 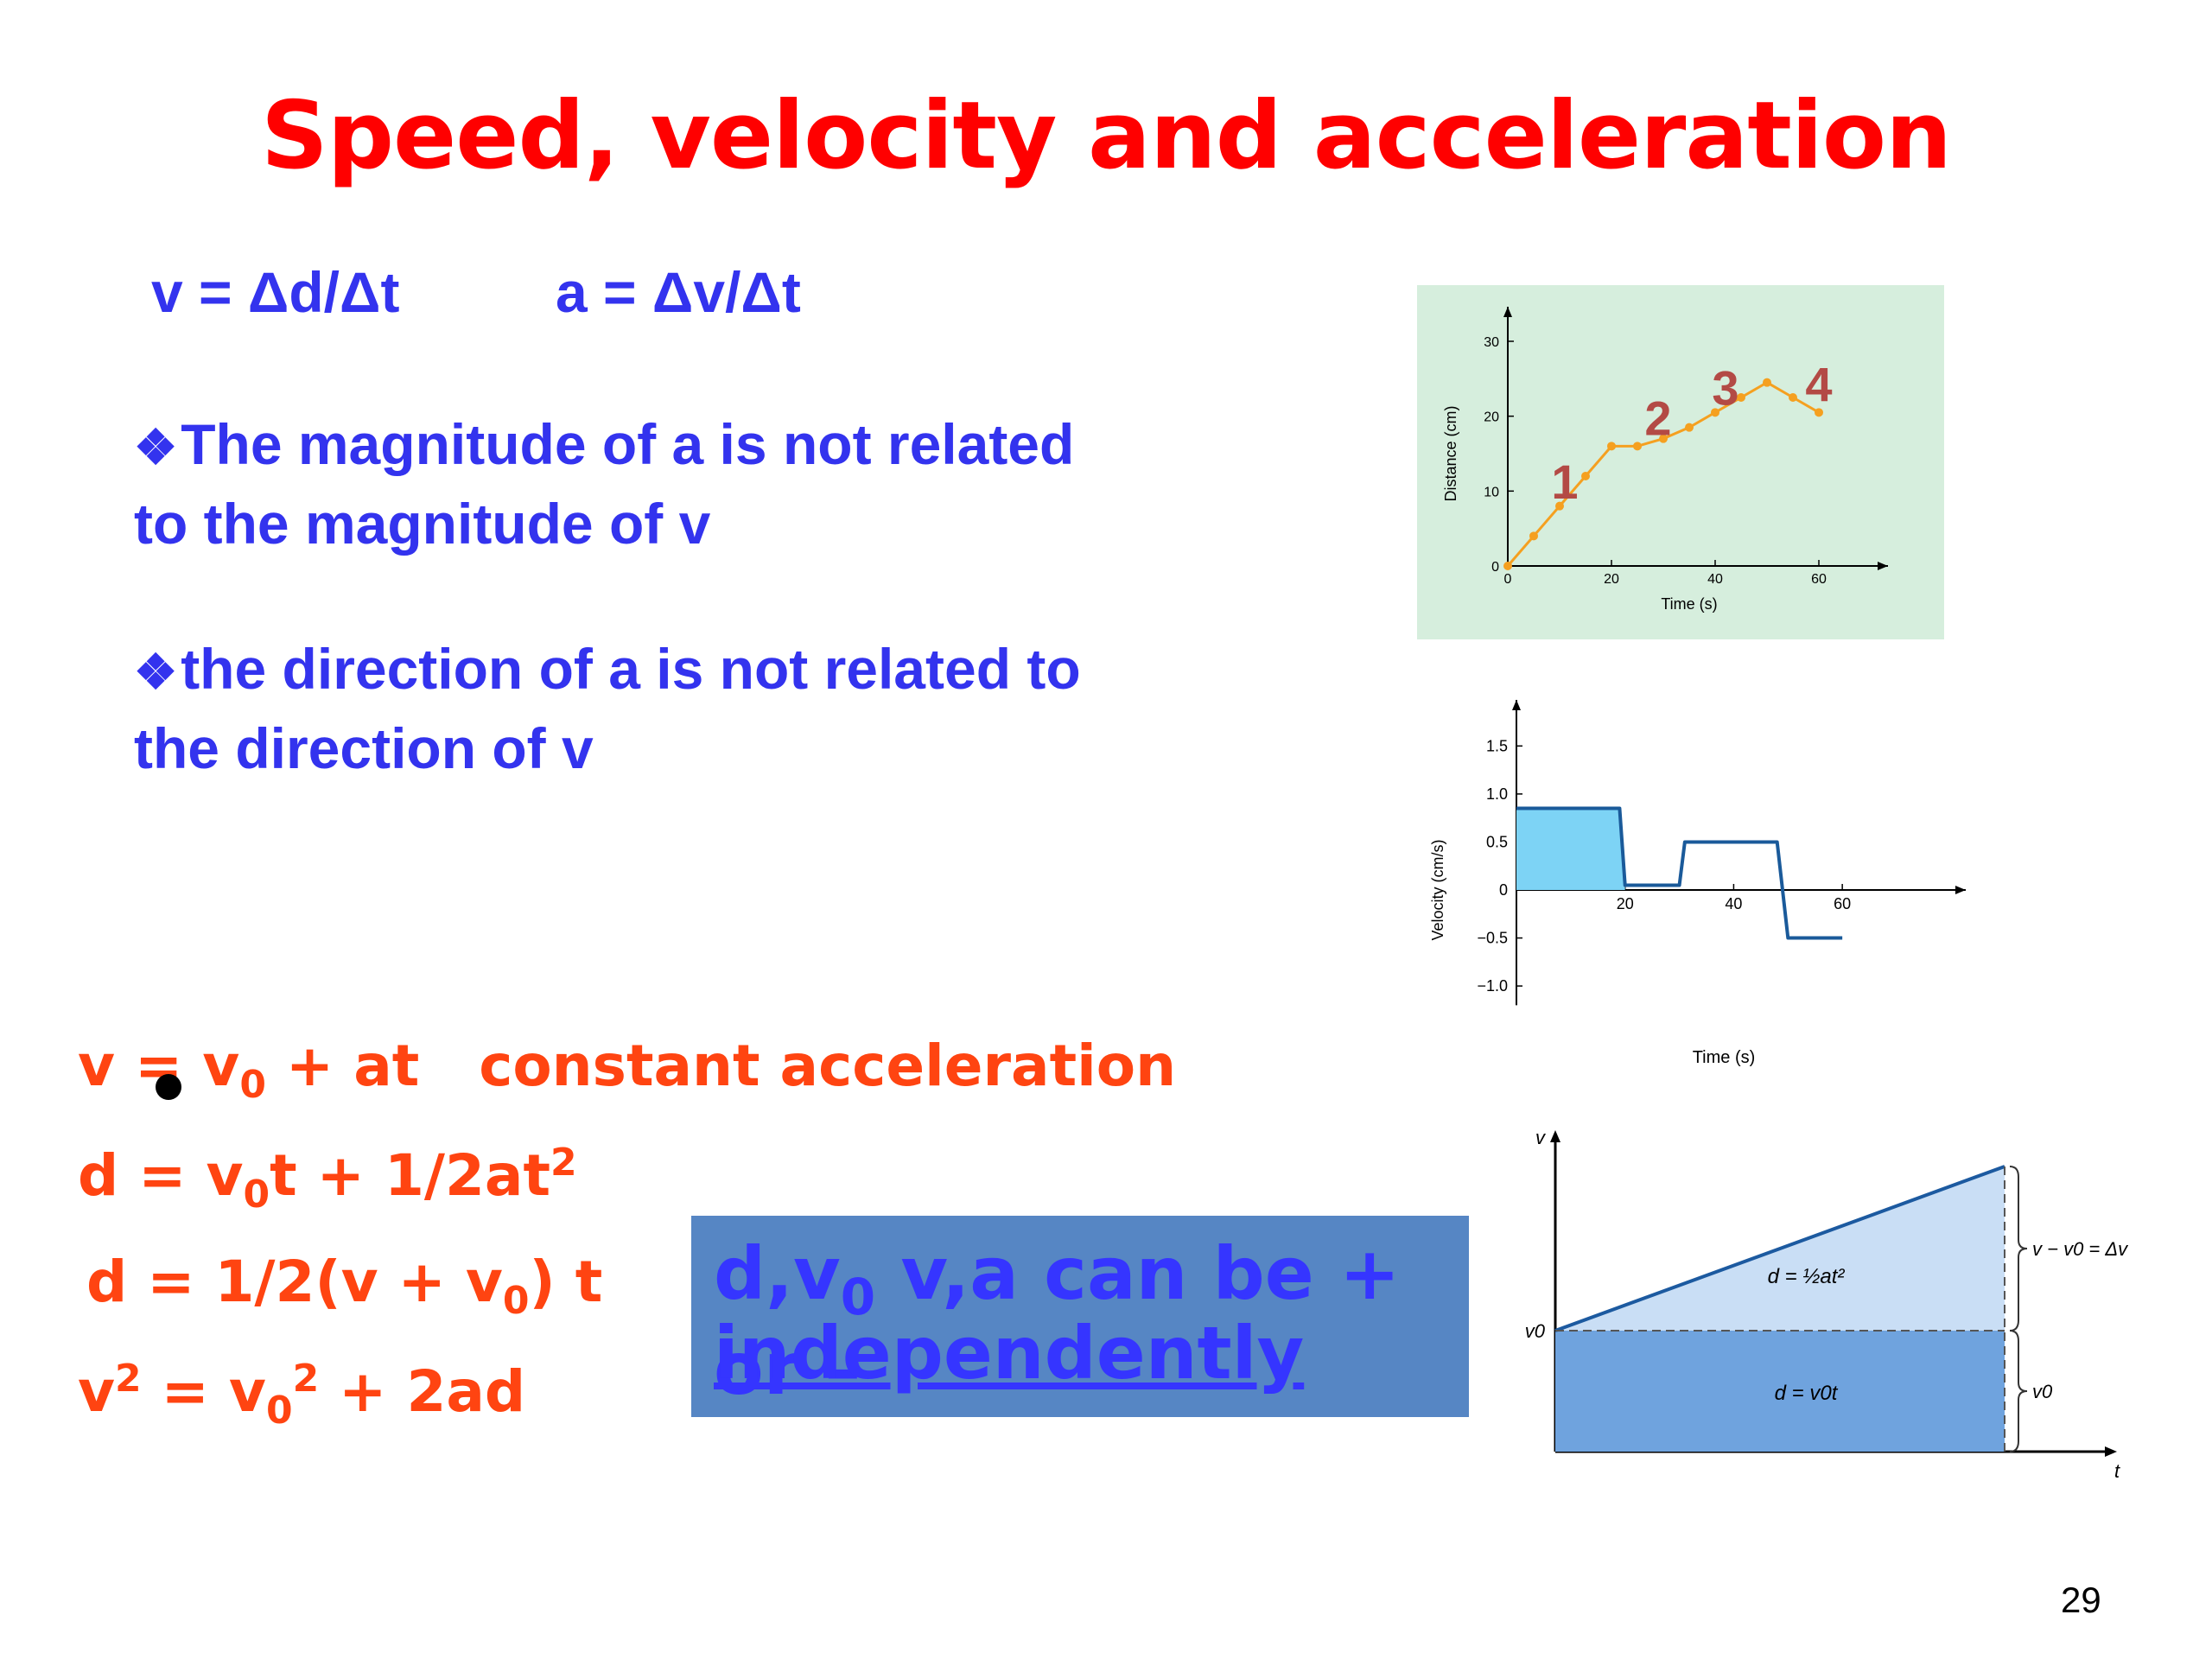 What do you see at coordinates (631, 669) in the screenshot?
I see `bullet-direction-line1: the direction of a is not related to` at bounding box center [631, 669].